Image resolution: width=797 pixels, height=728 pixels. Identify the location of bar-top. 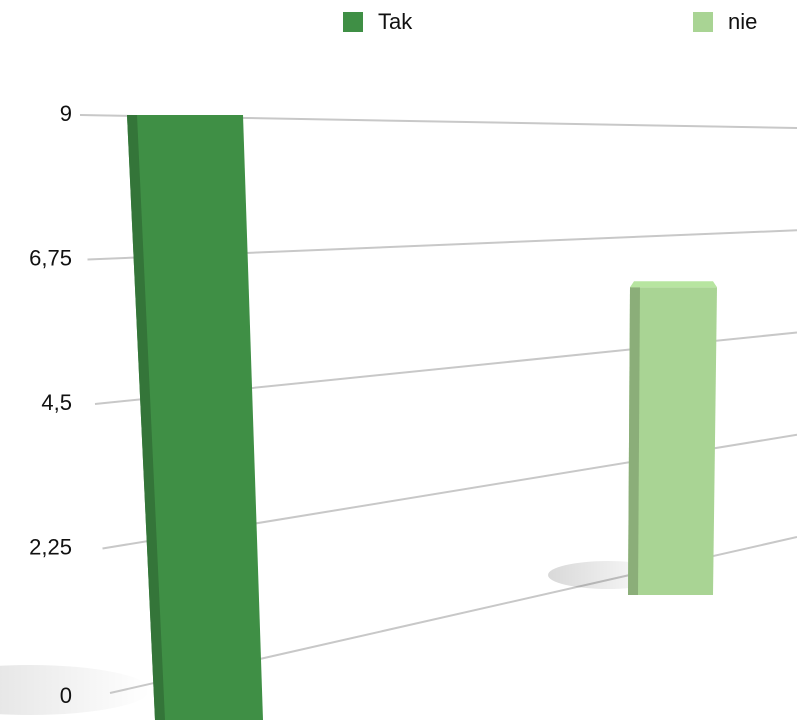
(673, 284).